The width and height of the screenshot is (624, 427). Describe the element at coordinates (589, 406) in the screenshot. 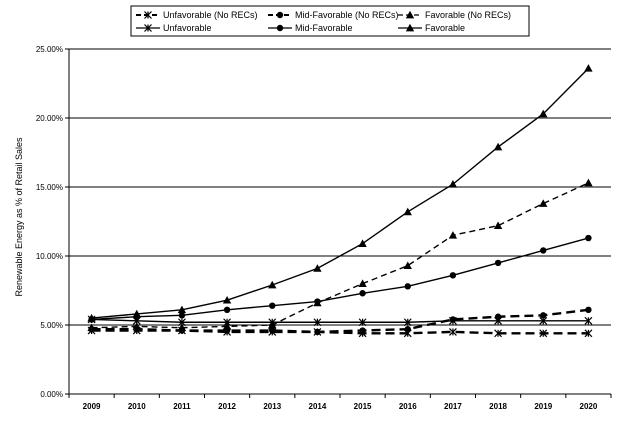

I see `x-tick-label: 2020` at that location.